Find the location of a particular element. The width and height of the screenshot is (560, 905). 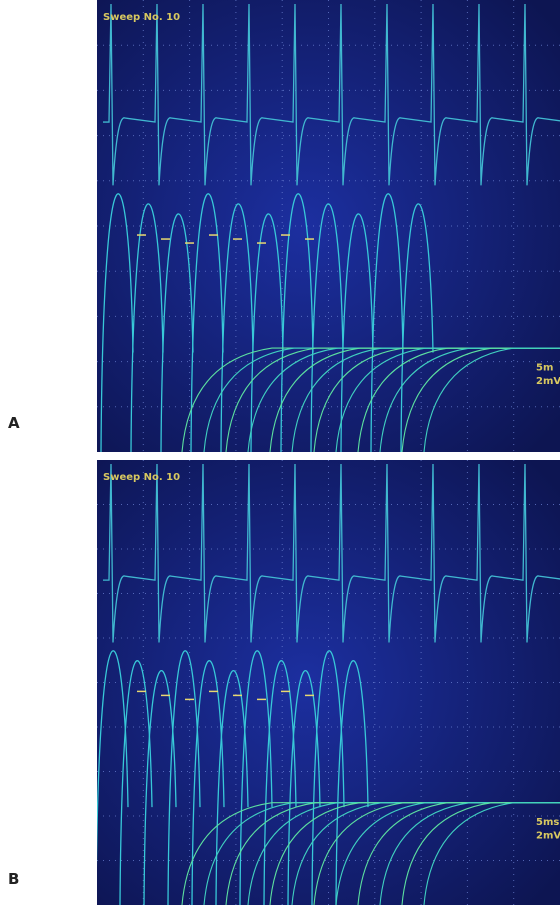

screen-text: 5m is located at coordinates (544, 368).